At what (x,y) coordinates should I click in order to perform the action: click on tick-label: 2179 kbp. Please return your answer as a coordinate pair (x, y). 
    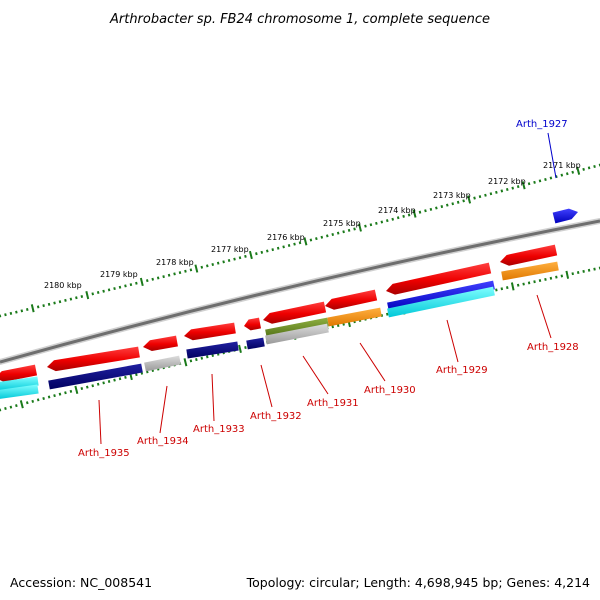
    Looking at the image, I should click on (119, 274).